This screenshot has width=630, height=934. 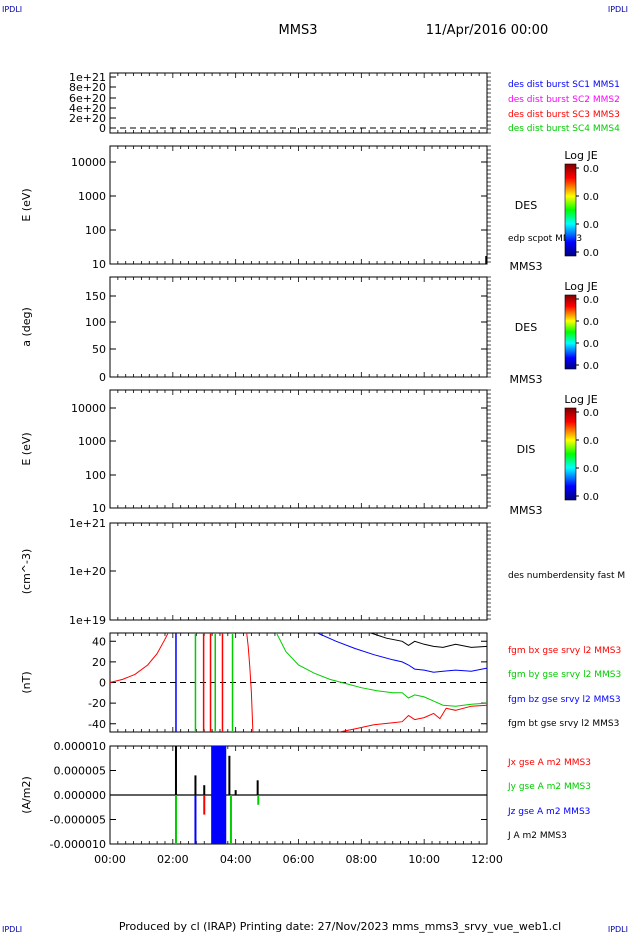 I want to click on burst-legend-2: des dist burst SC2 MMS2, so click(x=564, y=100).